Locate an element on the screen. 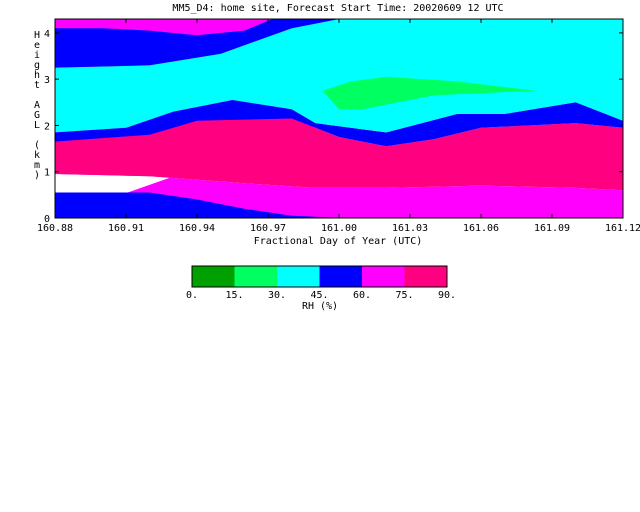 Image resolution: width=640 pixels, height=512 pixels. legend-frame is located at coordinates (319, 276).